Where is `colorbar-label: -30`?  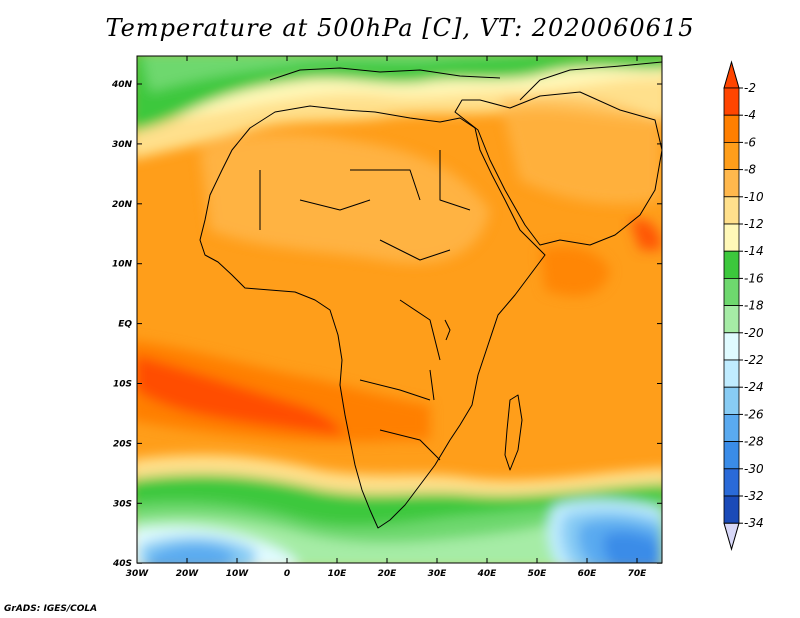
colorbar-label: -30 is located at coordinates (754, 469).